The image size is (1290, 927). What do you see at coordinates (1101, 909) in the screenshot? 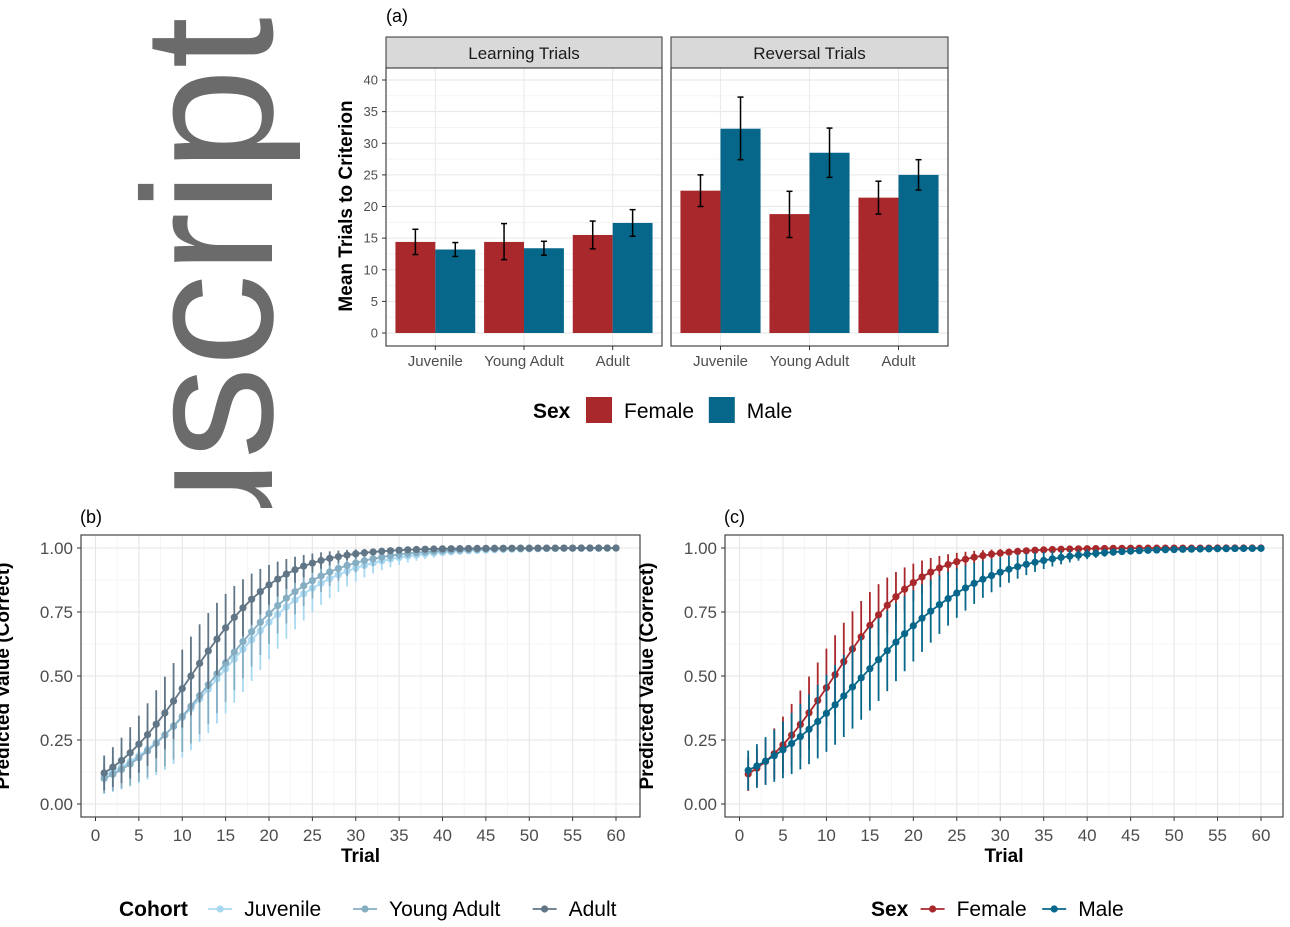
I see `legend-label: Male` at bounding box center [1101, 909].